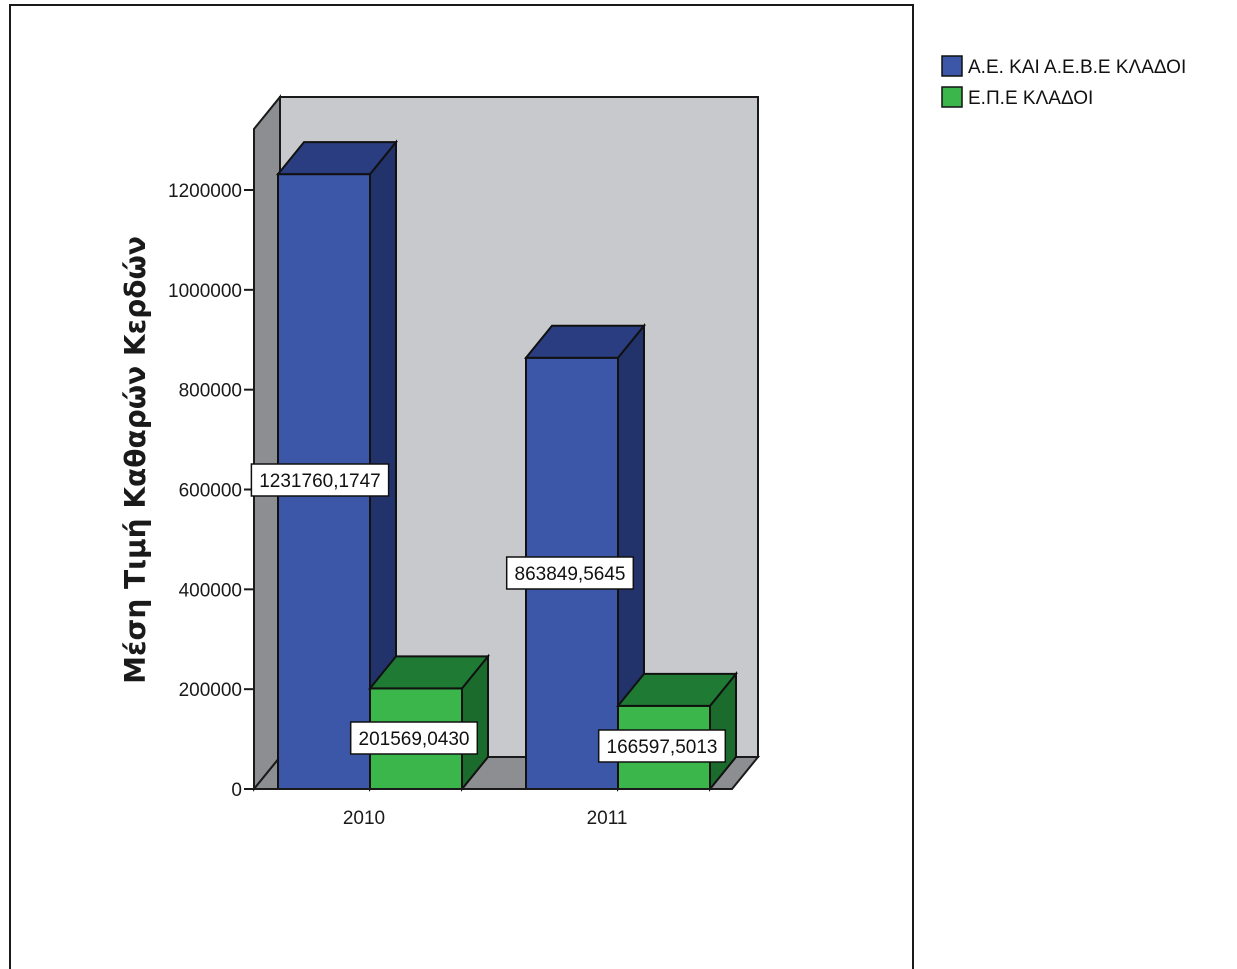 The width and height of the screenshot is (1237, 969). I want to click on y-axis-title: Μέση Τιμή Καθαρών Κερδών, so click(135, 460).